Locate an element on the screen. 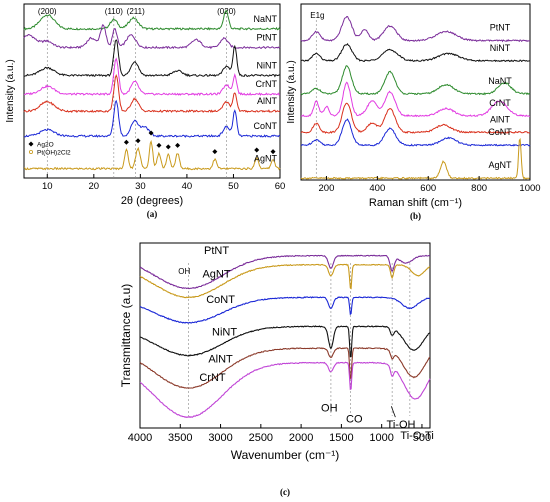  peak-label-200: (200) is located at coordinates (47, 11).